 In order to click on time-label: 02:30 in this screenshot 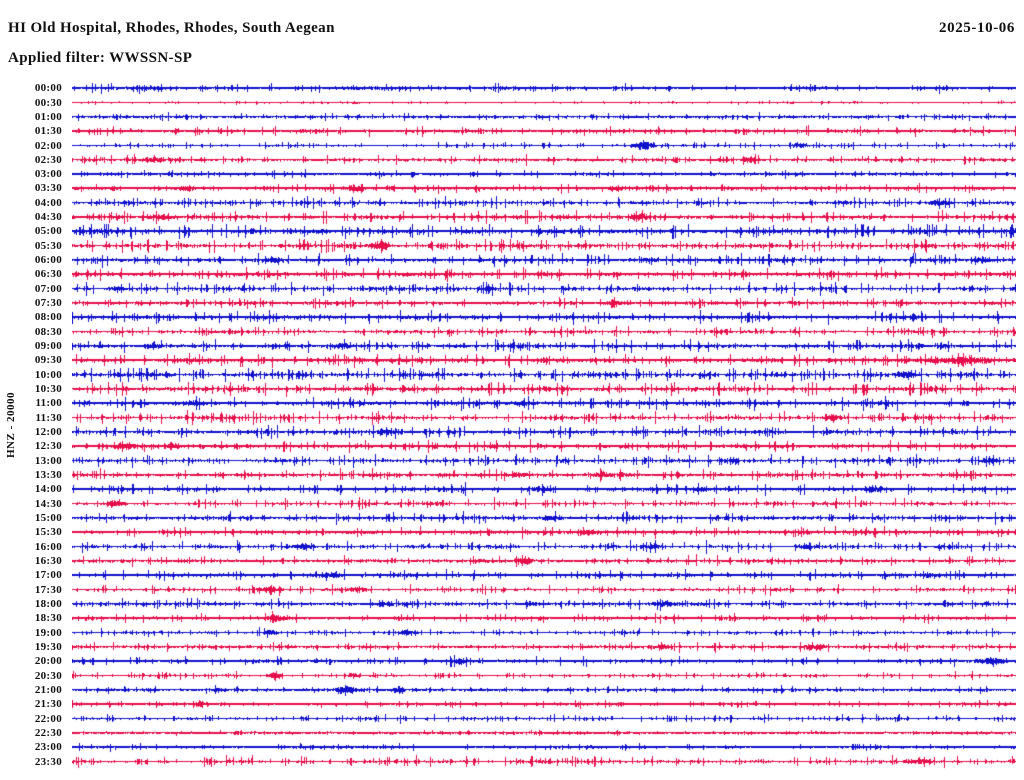, I will do `click(48, 159)`.